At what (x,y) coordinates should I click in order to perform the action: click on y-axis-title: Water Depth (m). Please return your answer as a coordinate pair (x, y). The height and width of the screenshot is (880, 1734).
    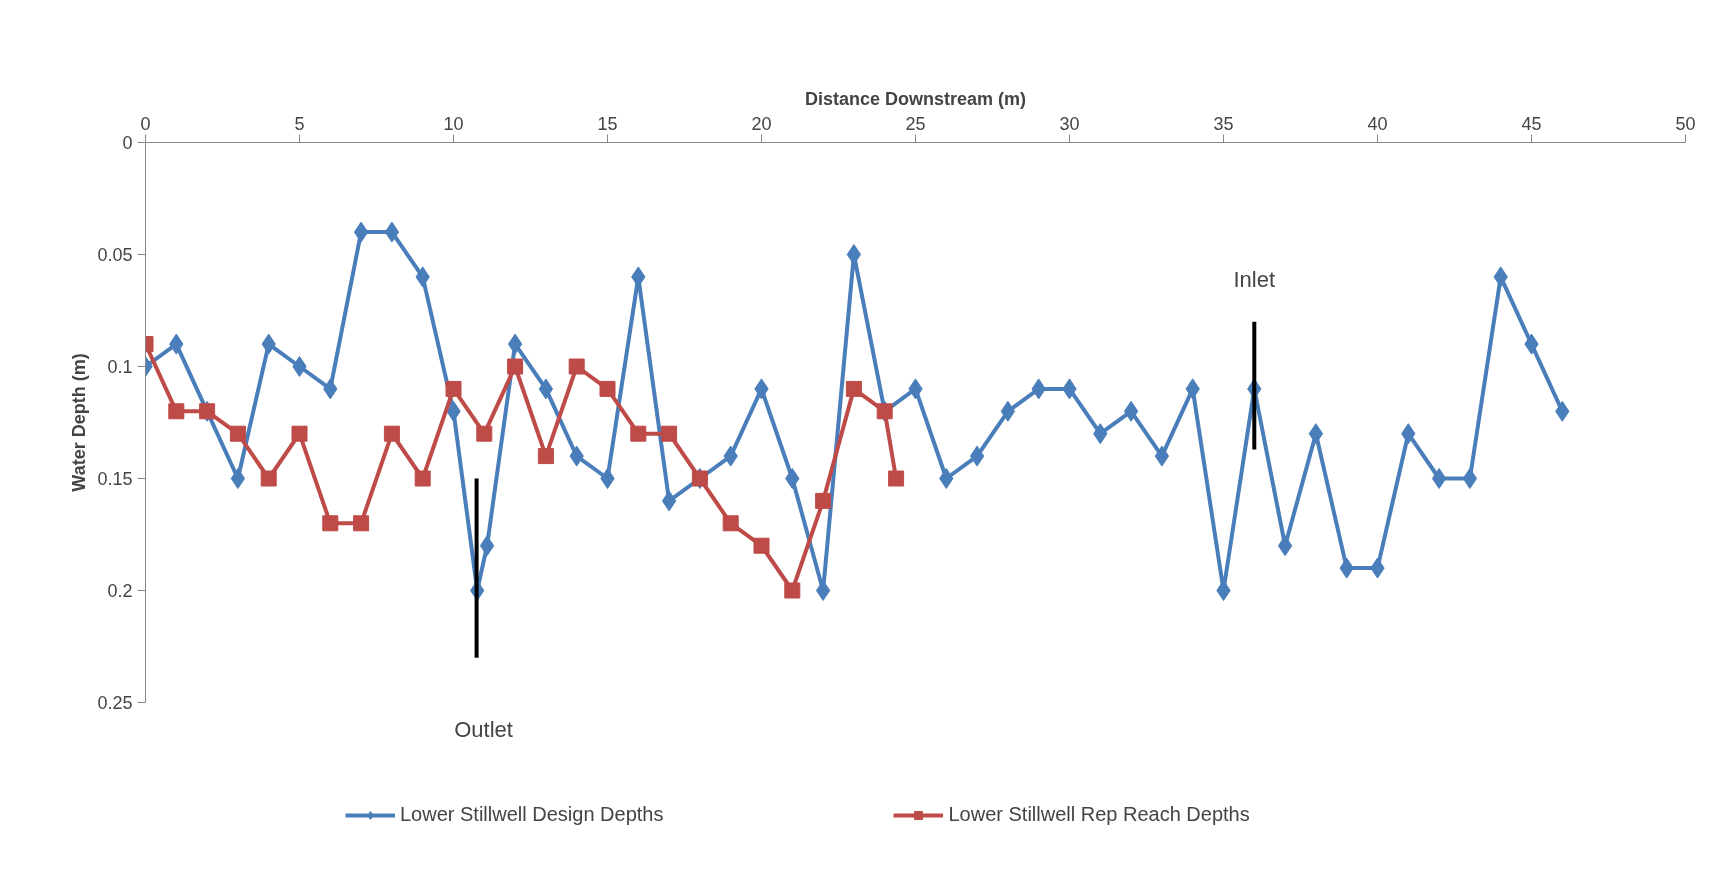
    Looking at the image, I should click on (79, 422).